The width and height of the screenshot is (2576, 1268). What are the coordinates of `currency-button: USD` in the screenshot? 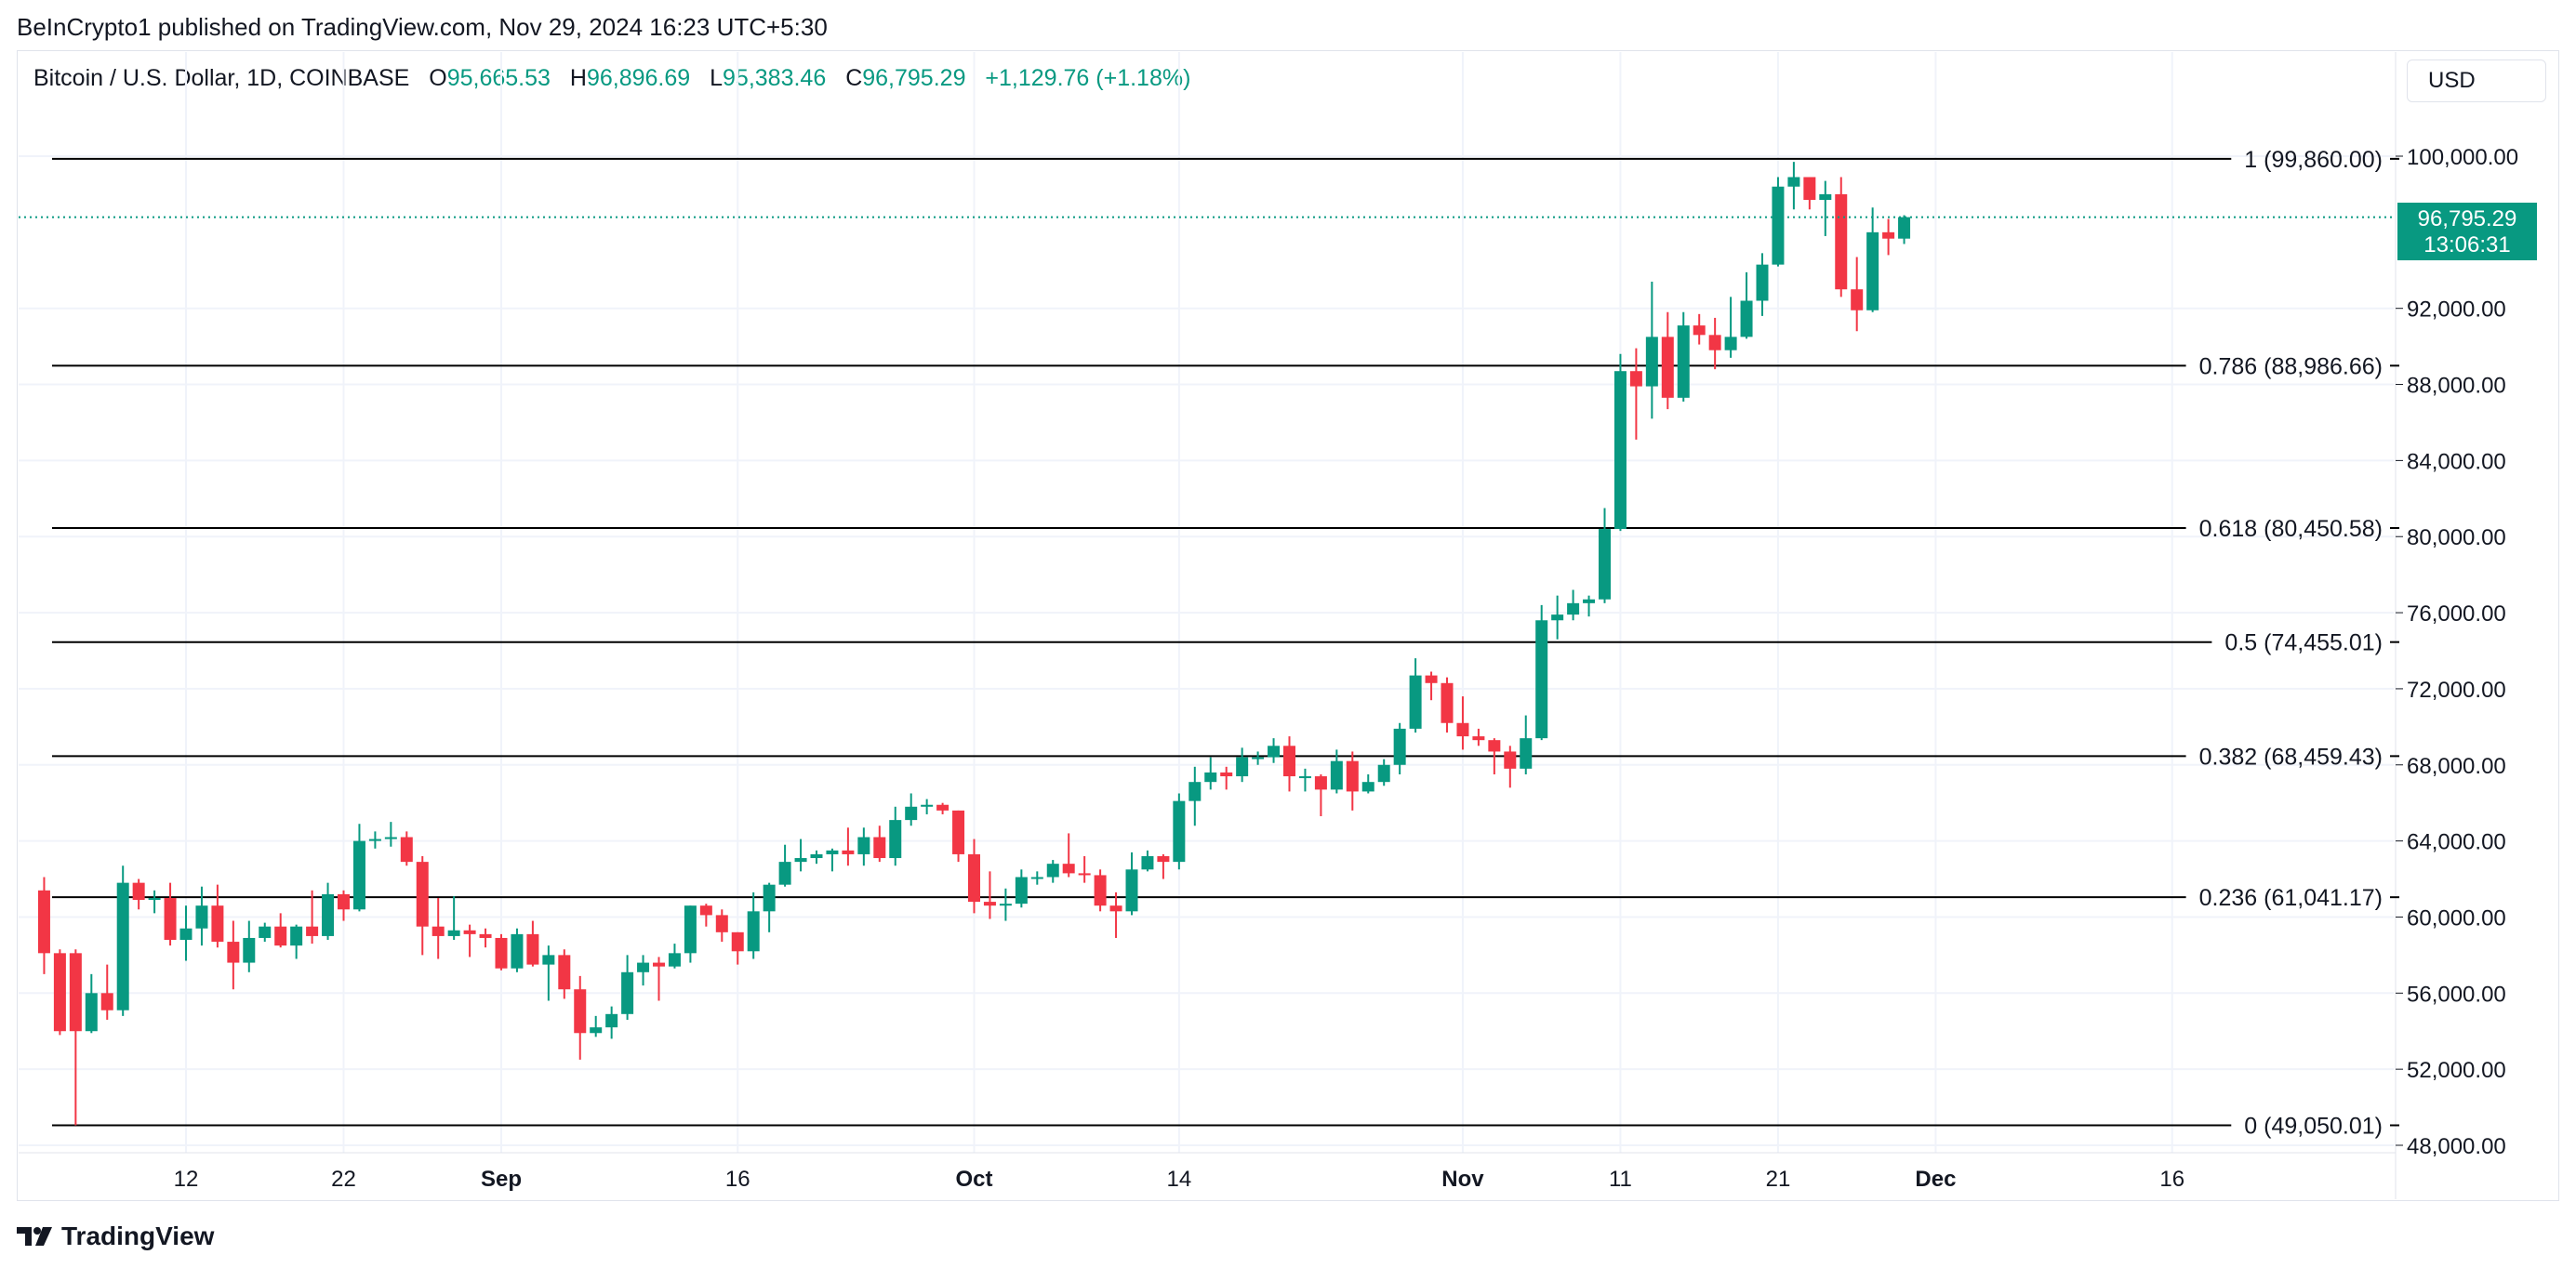 It's located at (2476, 80).